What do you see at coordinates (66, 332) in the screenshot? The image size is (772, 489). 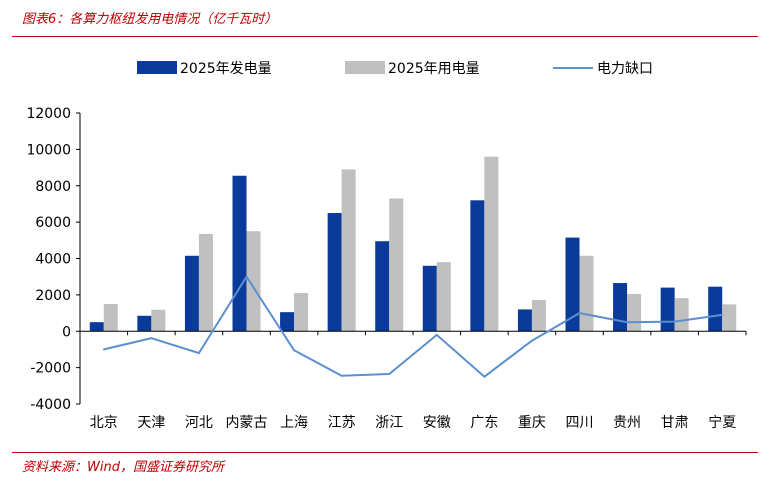 I see `y-tick-label: 0` at bounding box center [66, 332].